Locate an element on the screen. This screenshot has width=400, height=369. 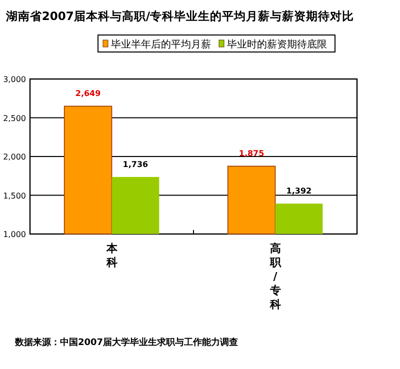
data-label: 1,736 is located at coordinates (135, 164).